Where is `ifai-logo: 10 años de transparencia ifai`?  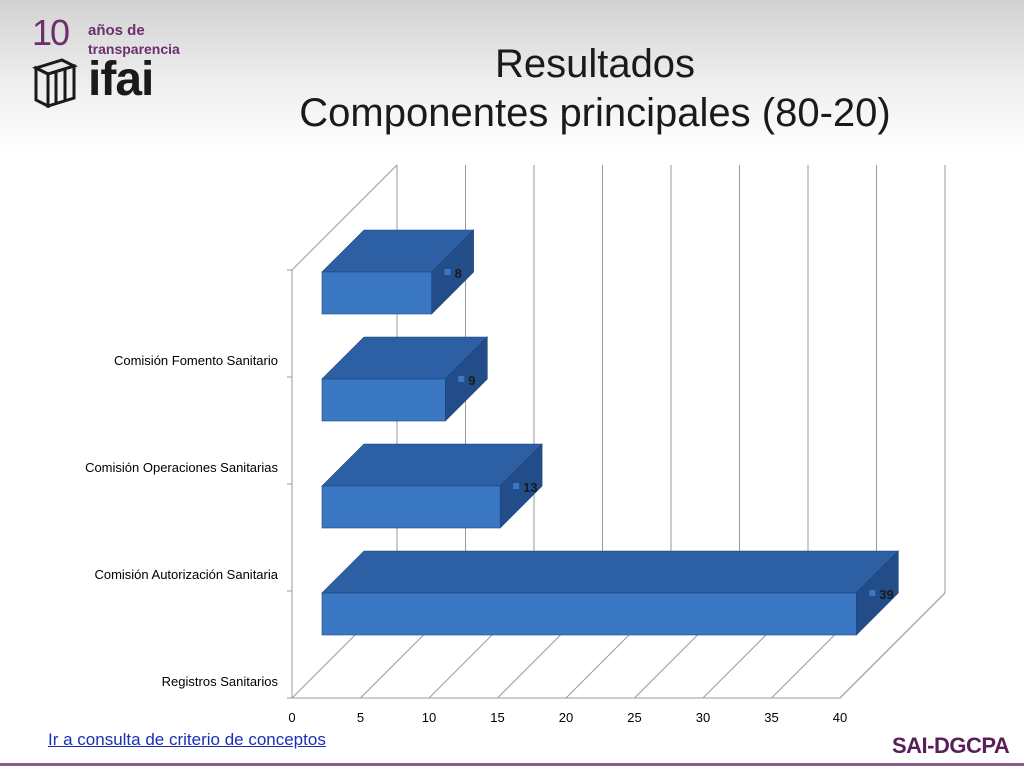 ifai-logo: 10 años de transparencia ifai is located at coordinates (106, 66).